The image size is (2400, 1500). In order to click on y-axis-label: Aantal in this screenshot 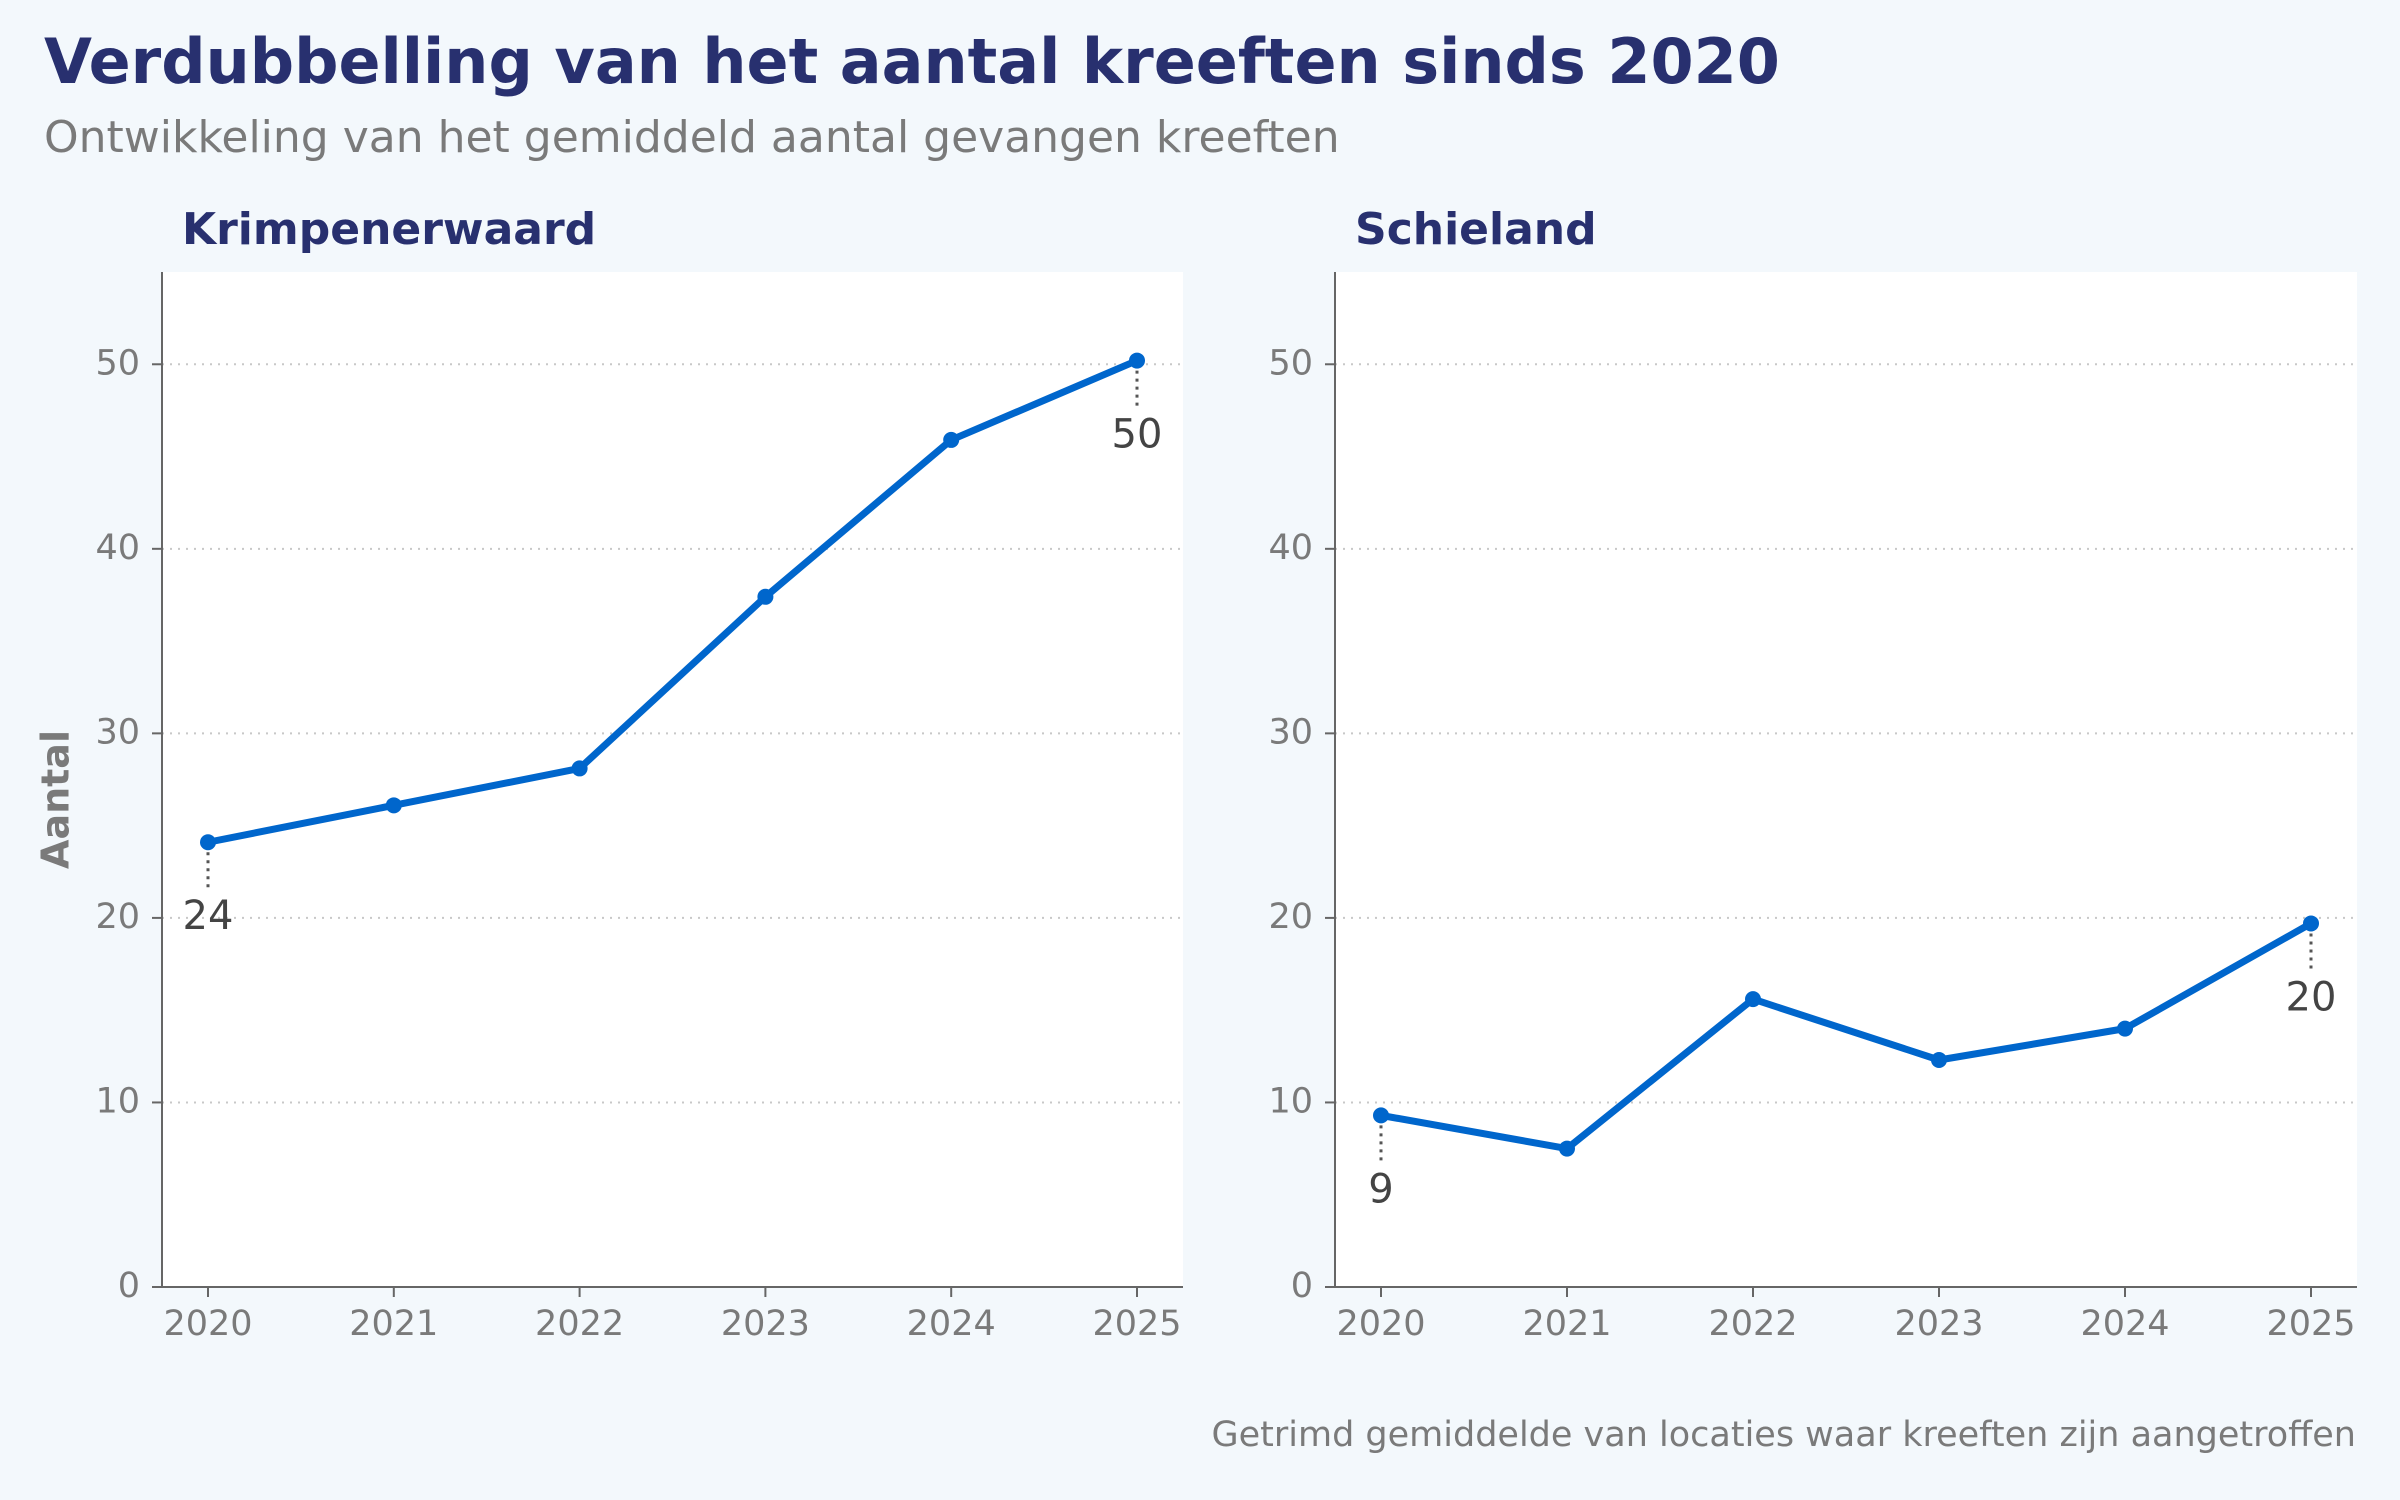, I will do `click(56, 799)`.